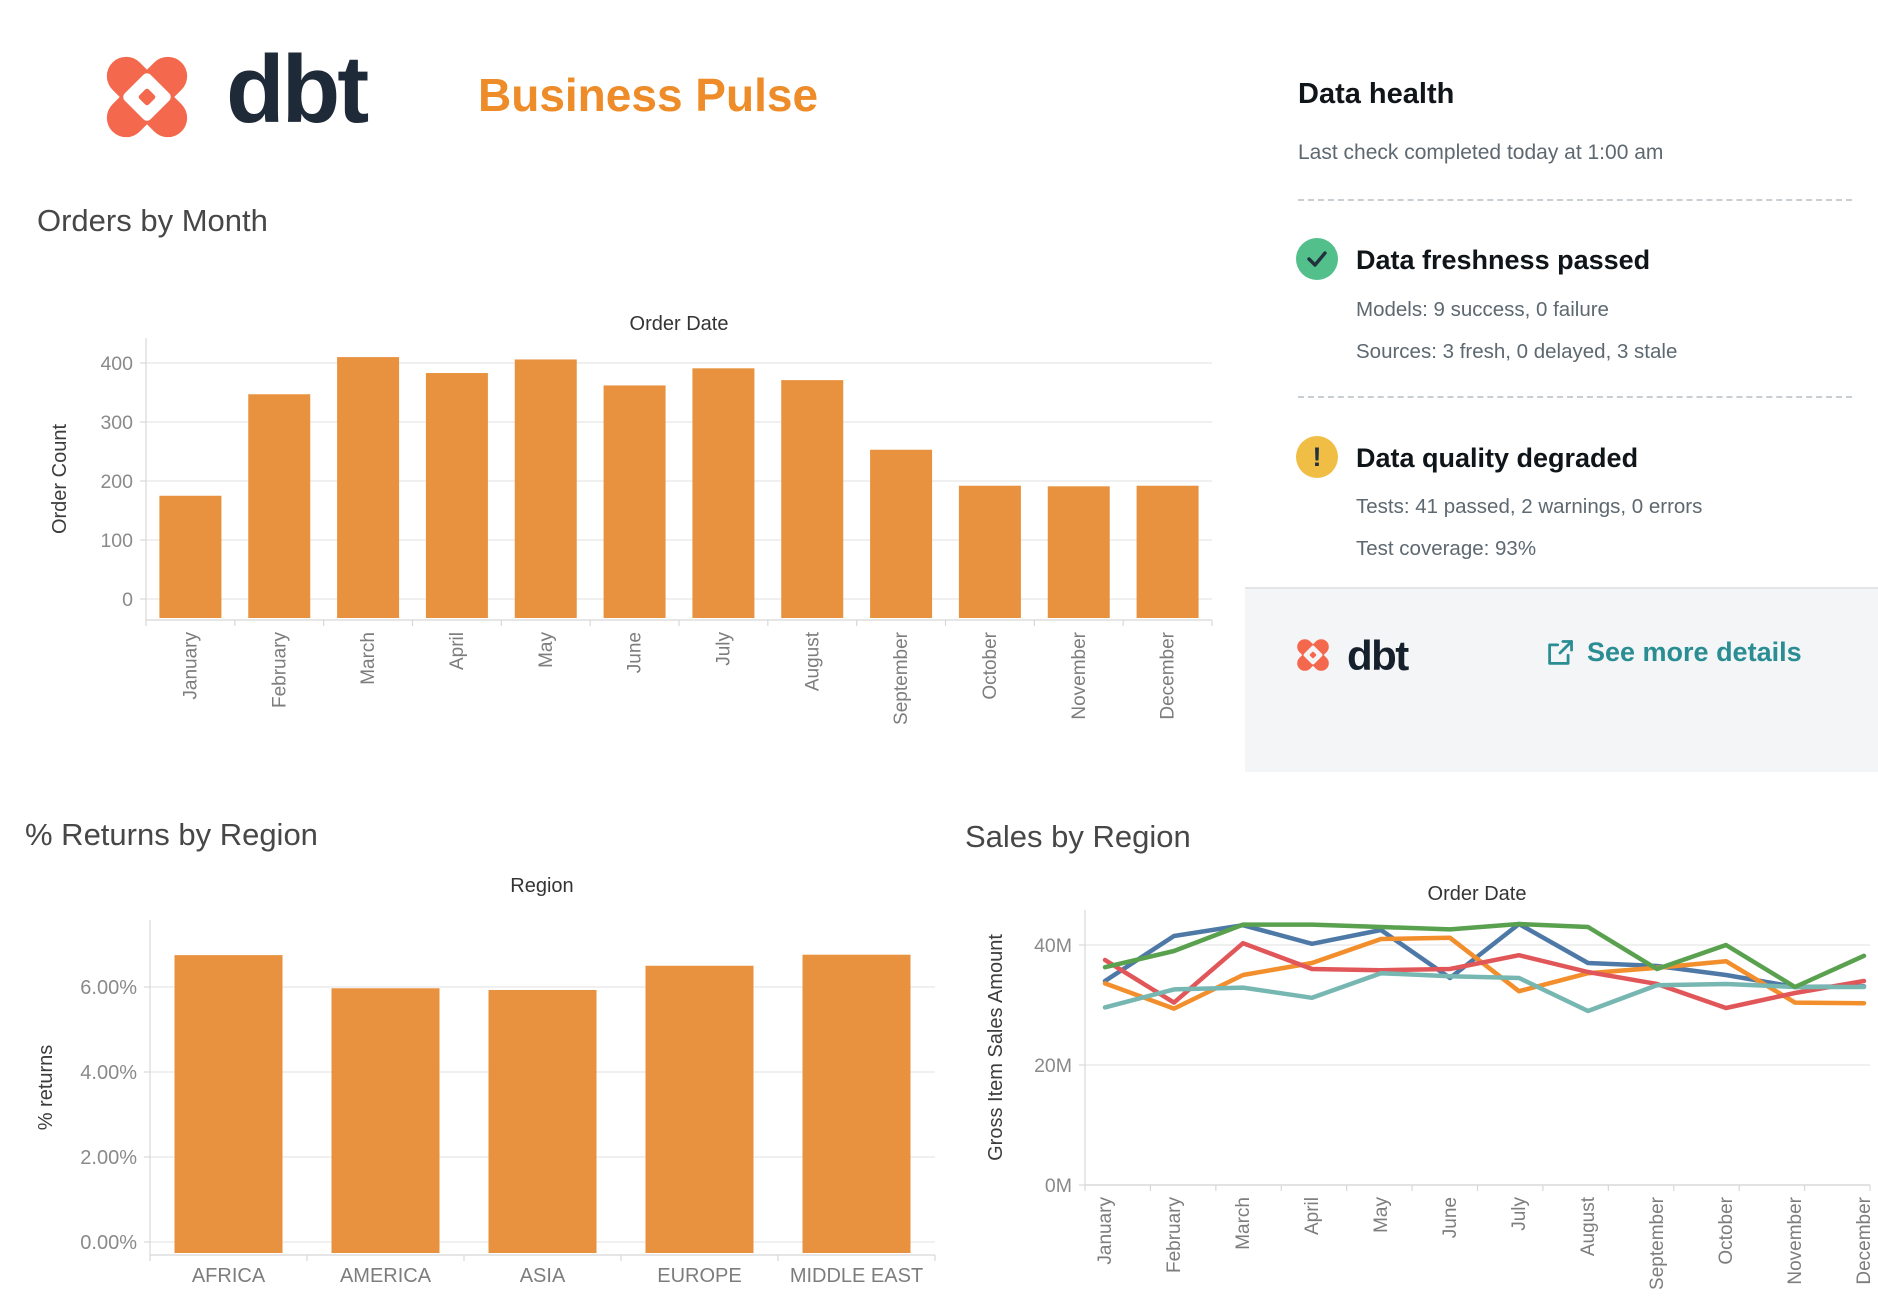 The width and height of the screenshot is (1878, 1312). I want to click on svg-text: ASIA, so click(543, 1276).